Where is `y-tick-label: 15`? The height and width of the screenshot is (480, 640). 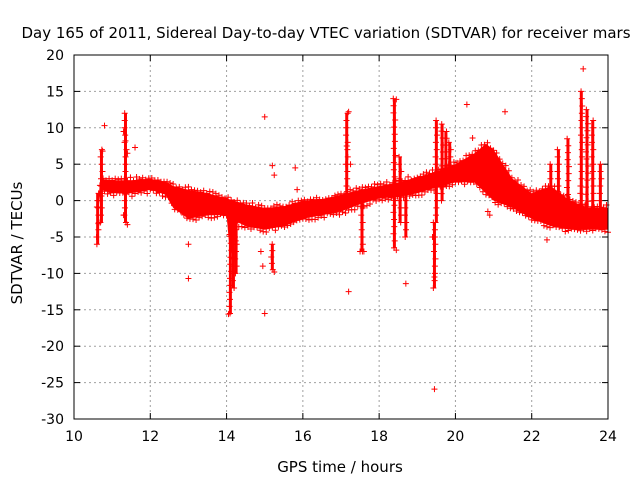 y-tick-label: 15 is located at coordinates (55, 92).